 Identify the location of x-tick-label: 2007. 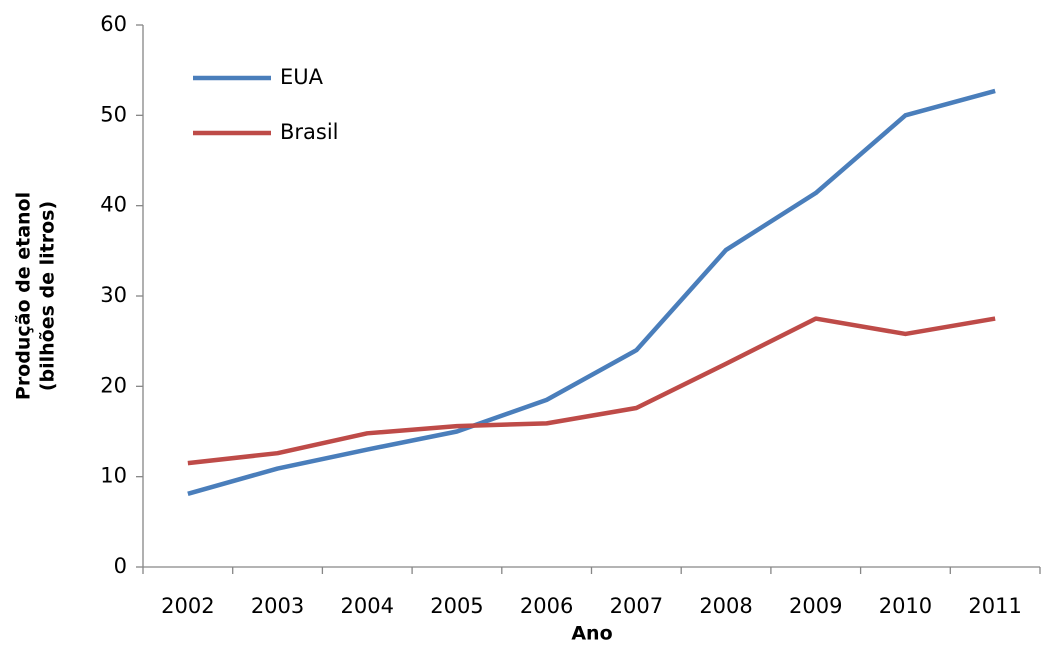
(636, 606).